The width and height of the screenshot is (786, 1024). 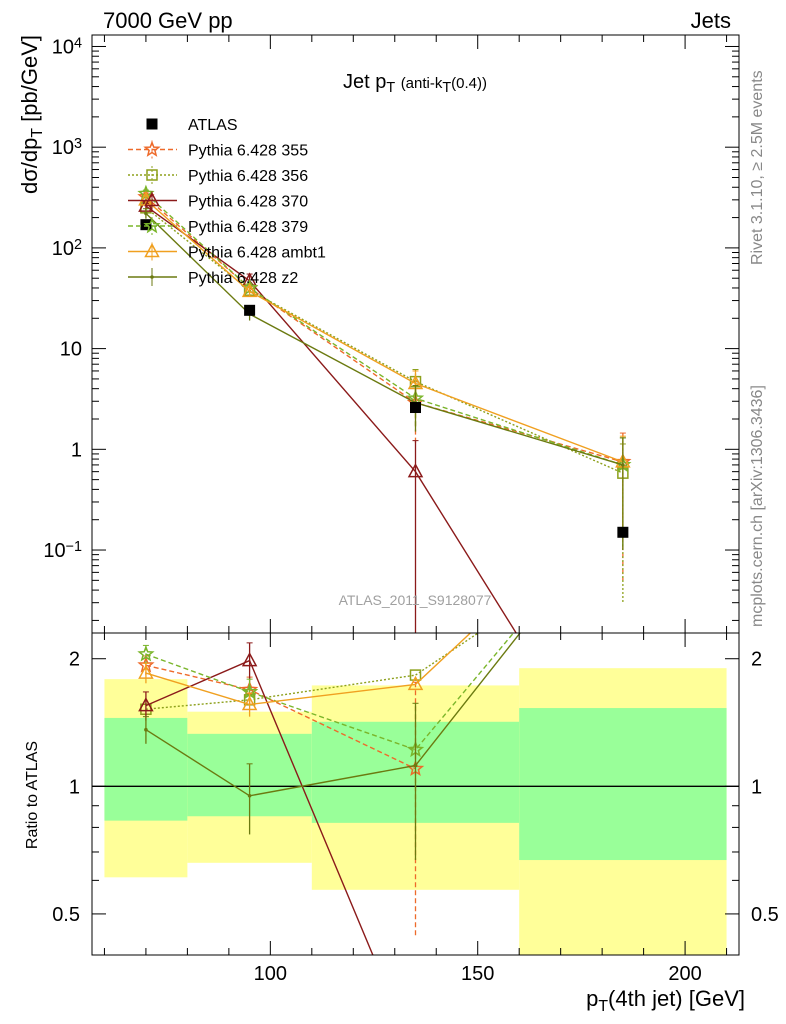 I want to click on legend-label: Pythia 6.428 379, so click(x=248, y=227).